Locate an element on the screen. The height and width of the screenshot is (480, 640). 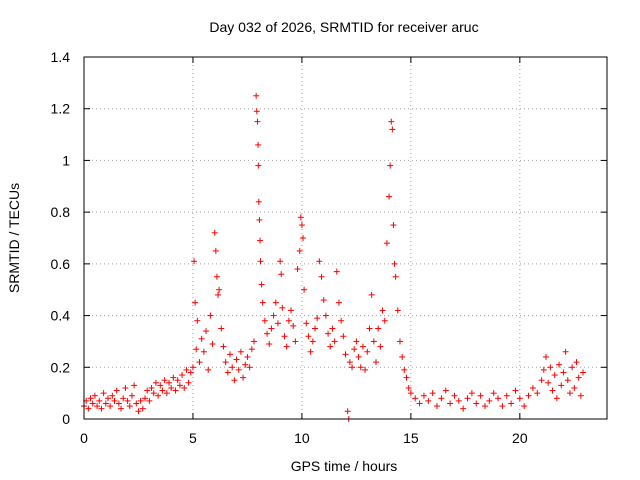
y-tick-label: 0.8 is located at coordinates (61, 212).